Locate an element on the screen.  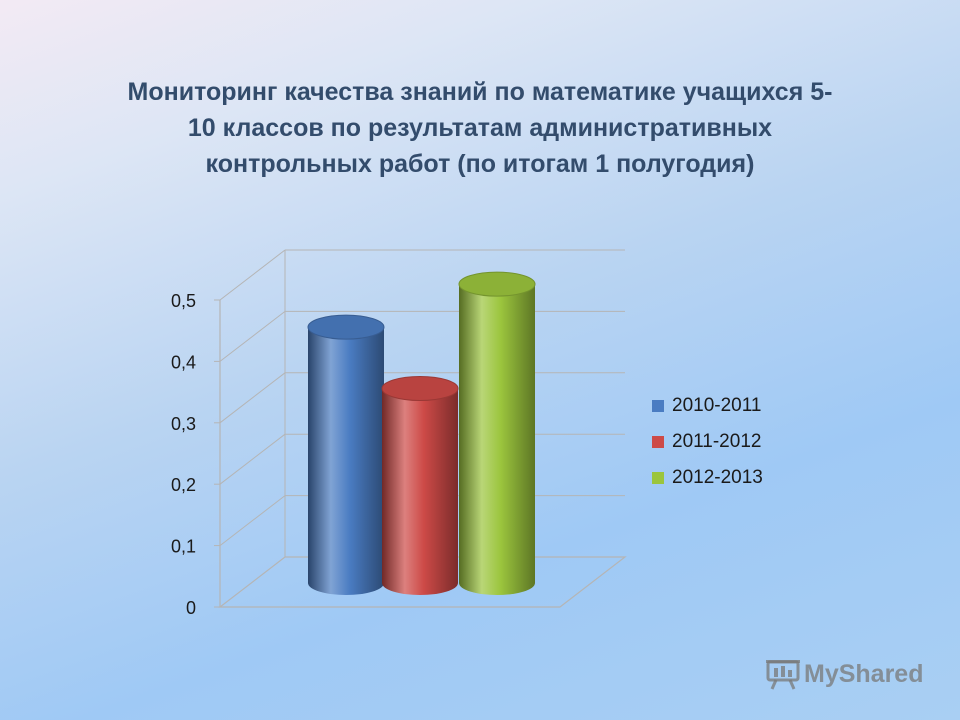
bar-2010-2011 is located at coordinates (346, 454).